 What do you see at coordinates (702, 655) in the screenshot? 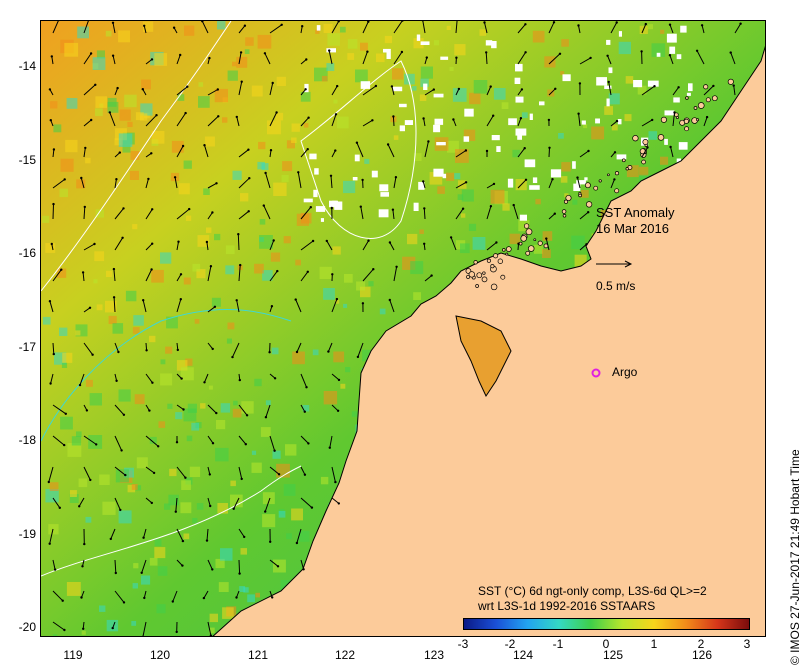
I see `x-tick-label: 126` at bounding box center [702, 655].